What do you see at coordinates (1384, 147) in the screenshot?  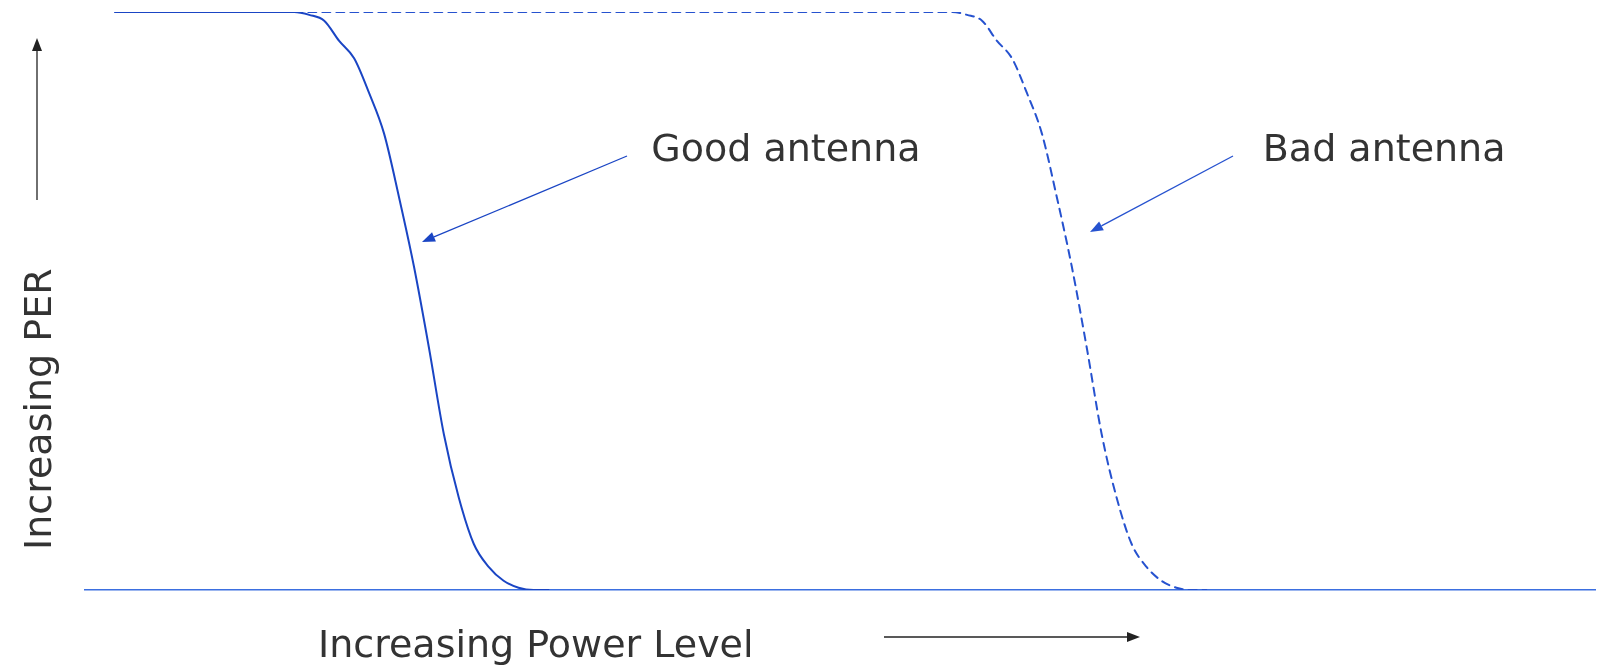 I see `text: Bad antenna` at bounding box center [1384, 147].